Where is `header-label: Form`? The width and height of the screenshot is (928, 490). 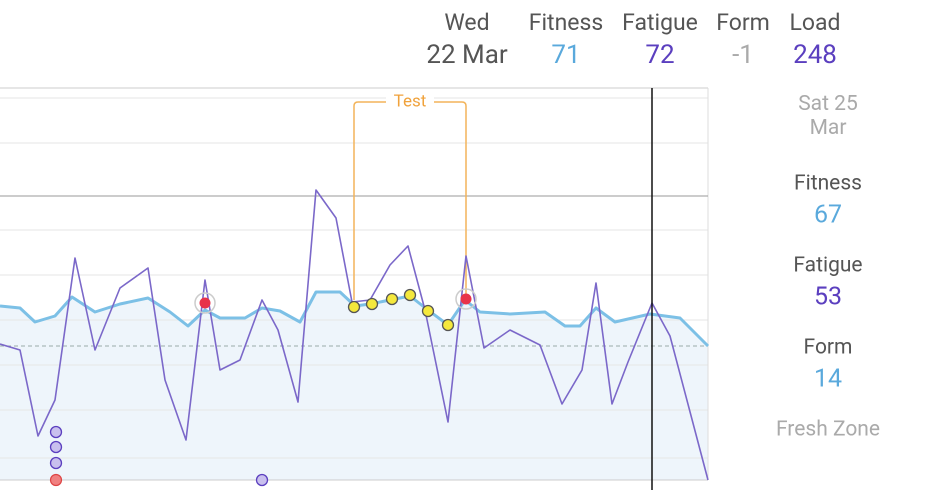
header-label: Form is located at coordinates (743, 22).